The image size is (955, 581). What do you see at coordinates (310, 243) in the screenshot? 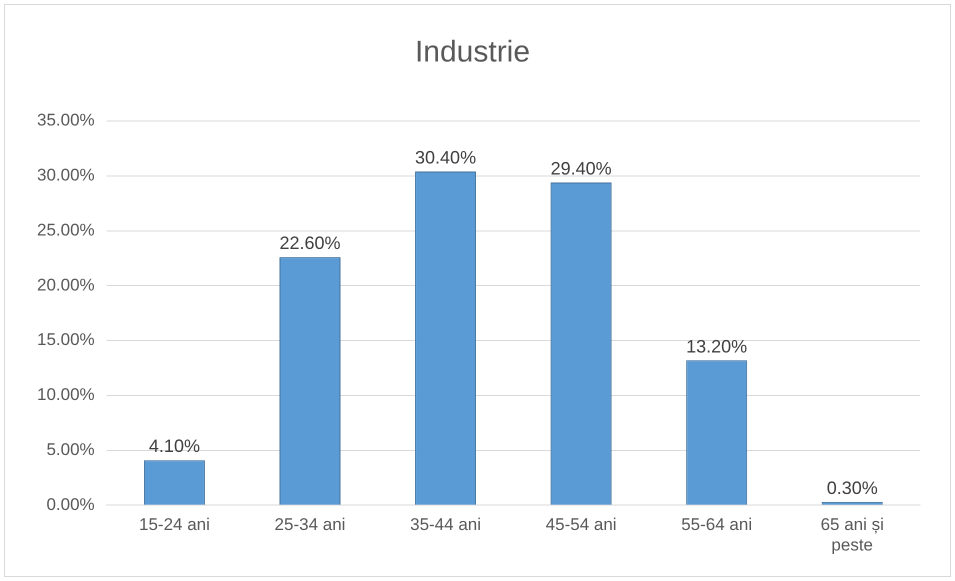
I see `data-label: 22.60%` at bounding box center [310, 243].